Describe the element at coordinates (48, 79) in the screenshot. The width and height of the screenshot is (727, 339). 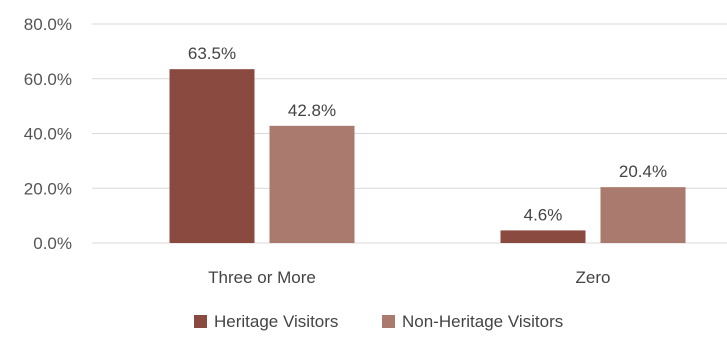
I see `y-tick-label: 60.0%` at that location.